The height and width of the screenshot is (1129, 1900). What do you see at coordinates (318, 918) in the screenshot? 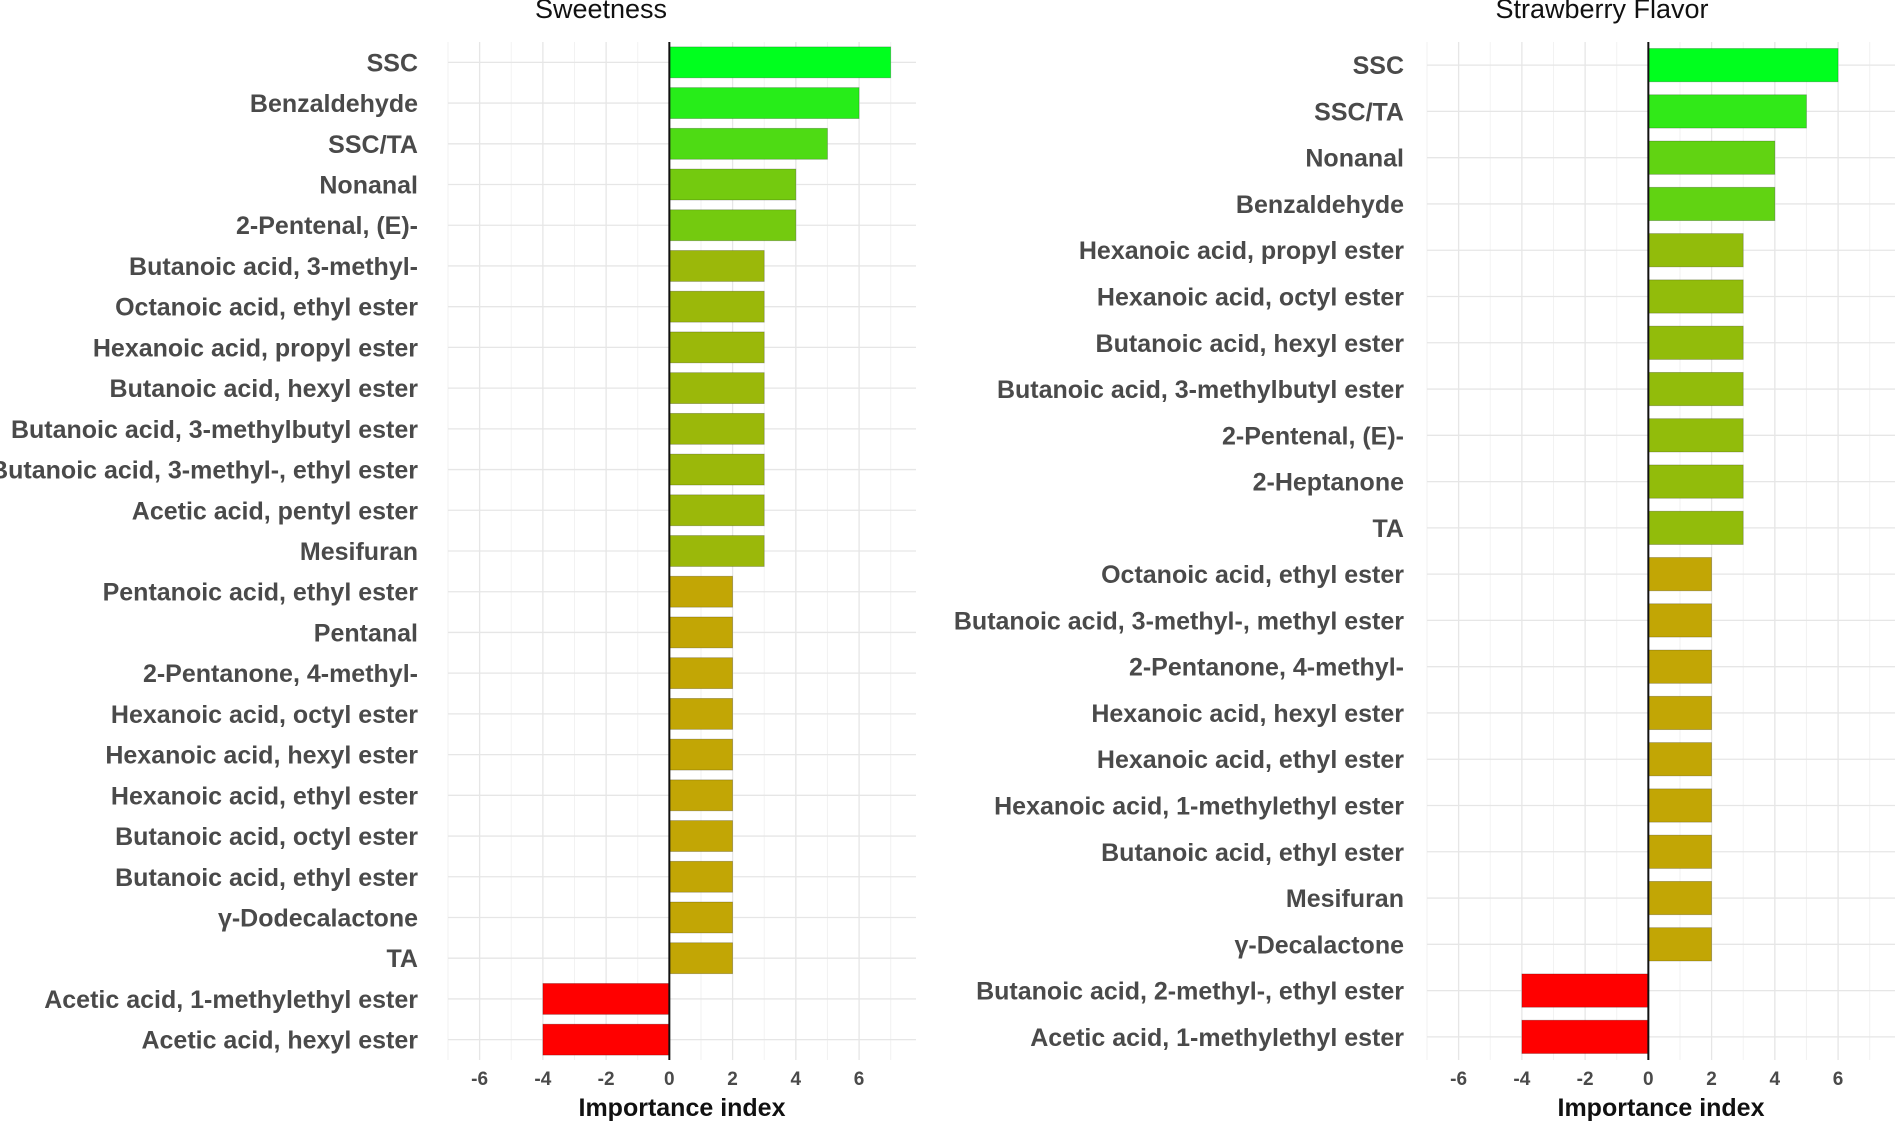
I see `y-tick-label: γ-Dodecalactone` at bounding box center [318, 918].